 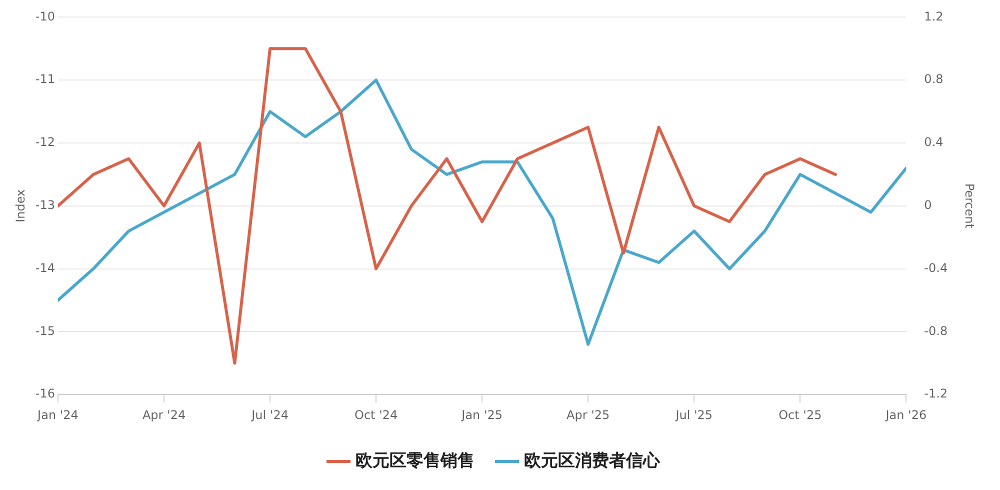 I want to click on y-tick-label: -10, so click(x=45, y=16).